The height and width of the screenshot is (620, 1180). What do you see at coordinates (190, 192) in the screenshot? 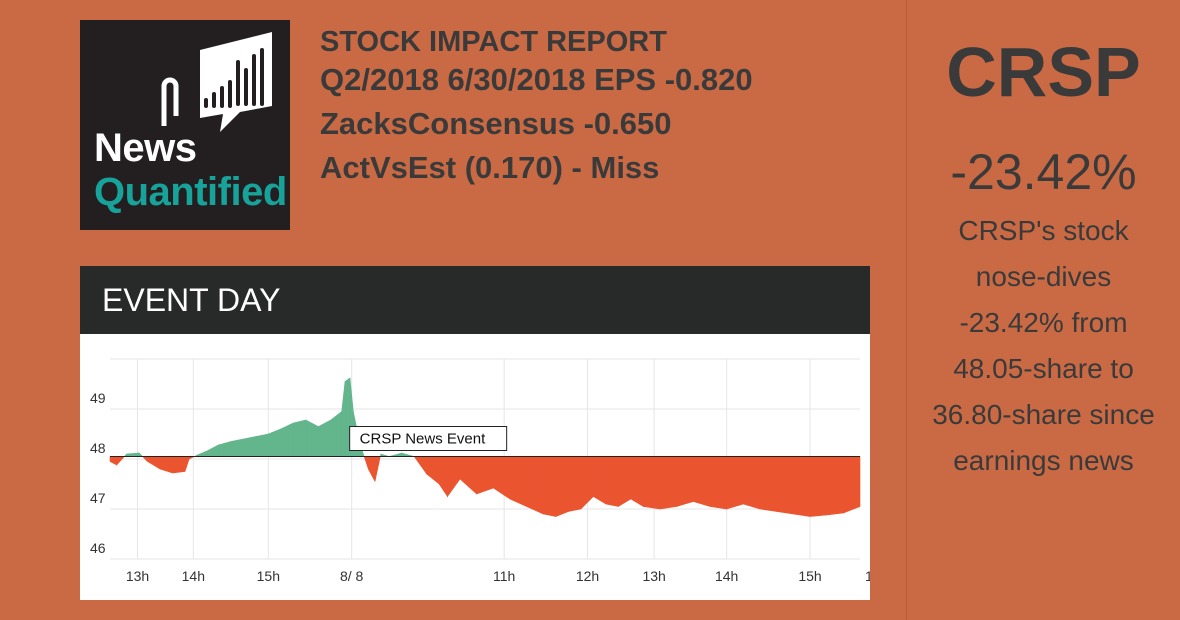
I see `logo-text-quantified: Quantified` at bounding box center [190, 192].